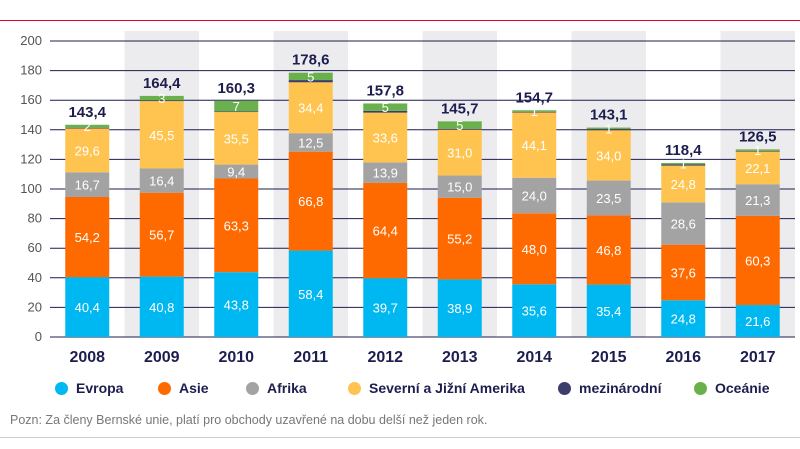 Image resolution: width=800 pixels, height=449 pixels. I want to click on y-tick-label: 140, so click(31, 129).